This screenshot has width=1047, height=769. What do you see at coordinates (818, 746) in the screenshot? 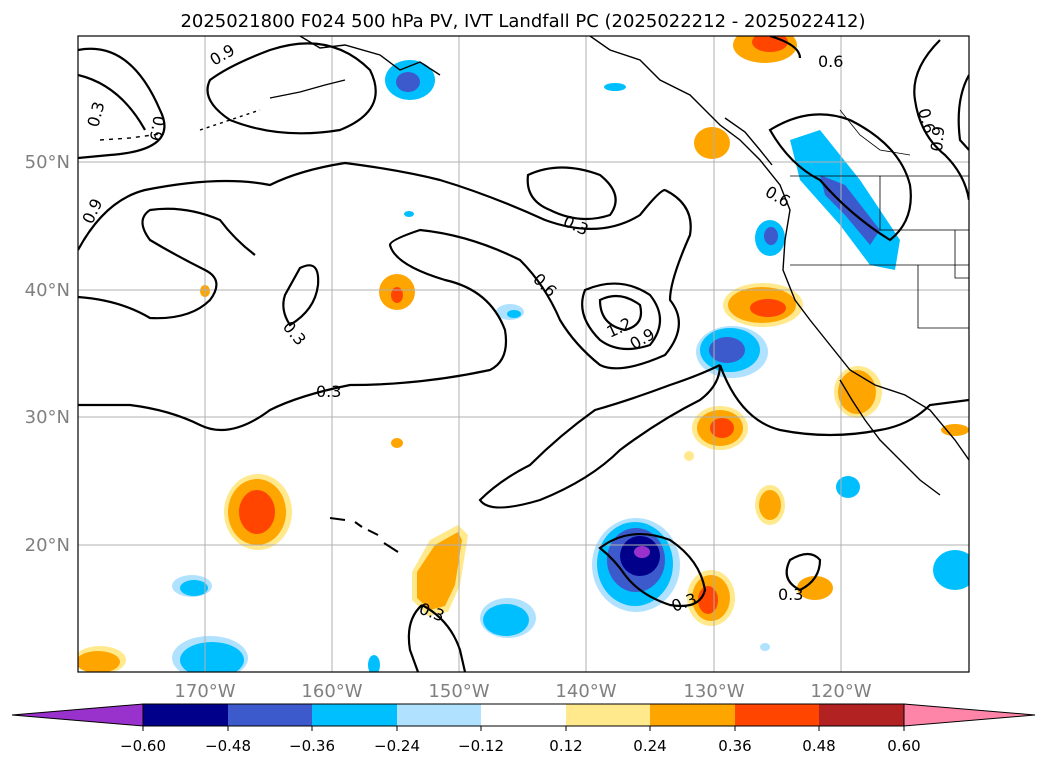
I see `colorbar-tick-label: 0.48` at bounding box center [818, 746].